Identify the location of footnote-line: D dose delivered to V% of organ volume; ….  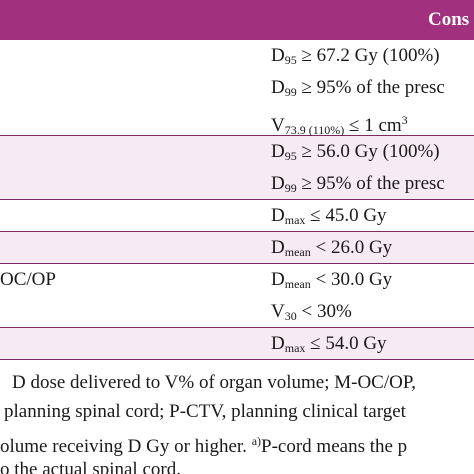
(214, 383).